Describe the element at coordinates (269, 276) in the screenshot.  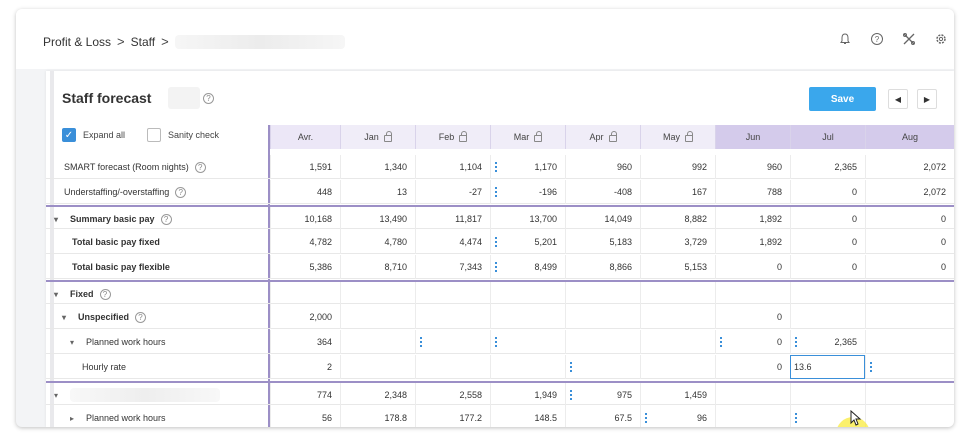
I see `frozen-column-divider` at that location.